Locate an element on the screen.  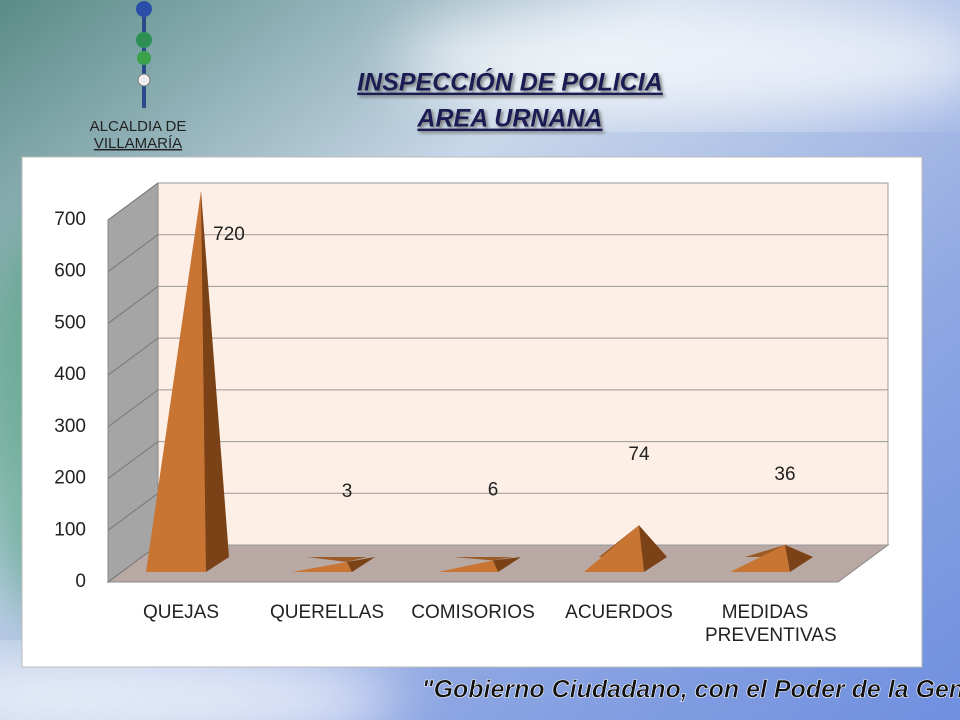
logo: ALCALDIA DE VILLAMARÍA is located at coordinates (138, 76).